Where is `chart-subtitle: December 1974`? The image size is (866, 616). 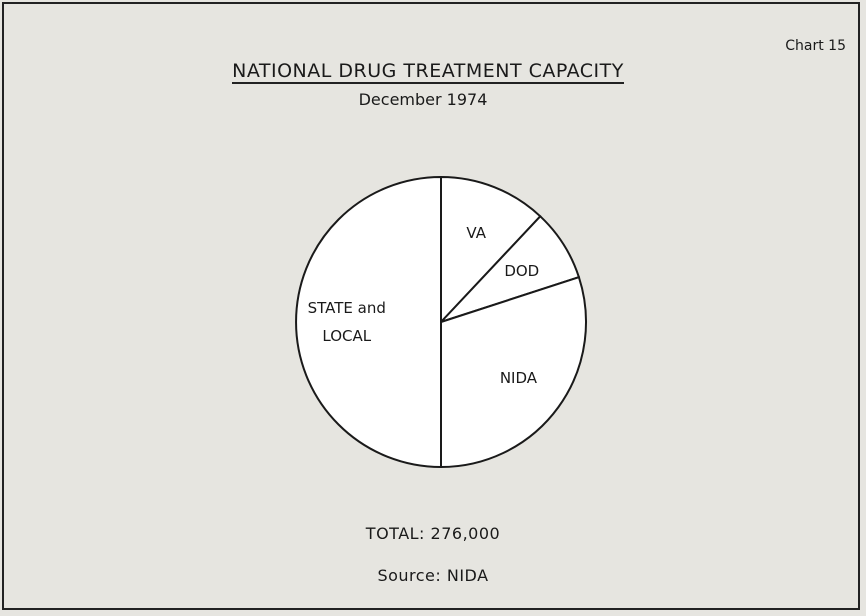
chart-subtitle: December 1974 is located at coordinates (423, 99).